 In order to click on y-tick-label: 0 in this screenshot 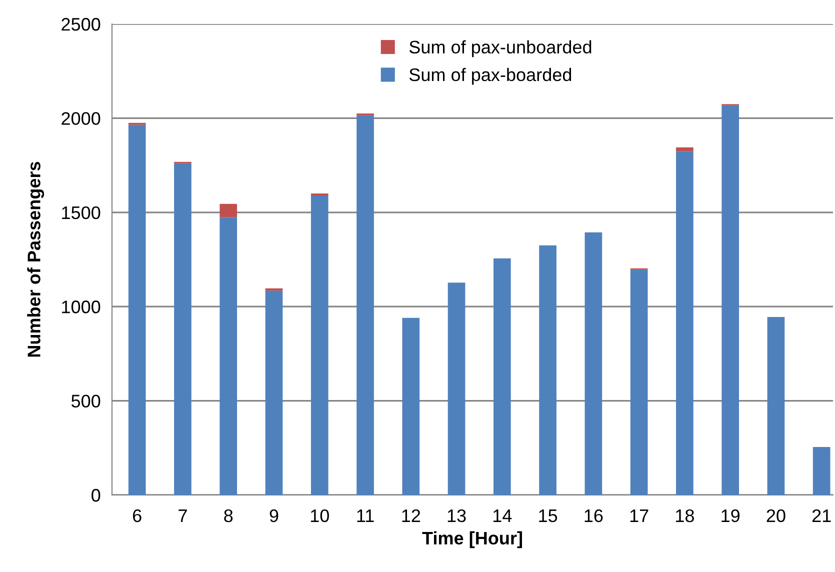, I will do `click(96, 495)`.